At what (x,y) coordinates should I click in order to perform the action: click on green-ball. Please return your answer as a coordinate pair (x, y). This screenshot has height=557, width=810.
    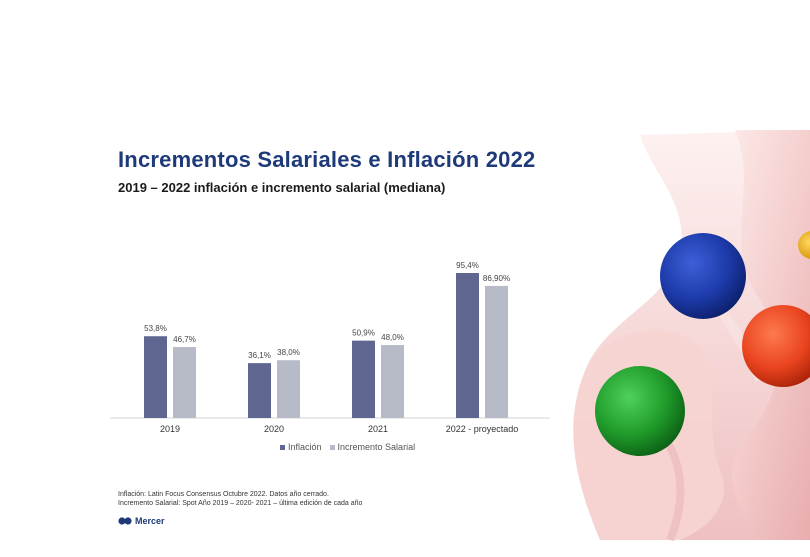
    Looking at the image, I should click on (640, 411).